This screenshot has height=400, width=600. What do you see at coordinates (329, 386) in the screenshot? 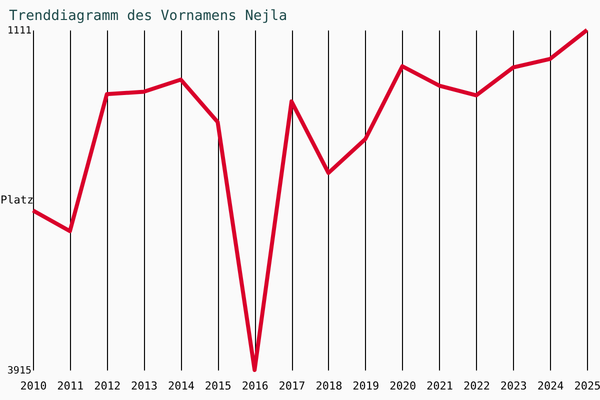
I see `x-tick-label: 2018` at bounding box center [329, 386].